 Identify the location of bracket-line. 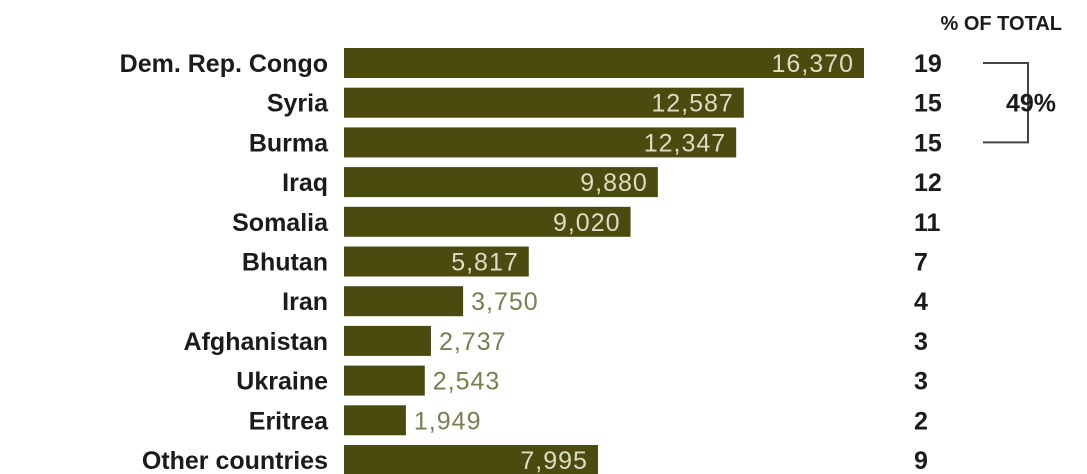
(1006, 103).